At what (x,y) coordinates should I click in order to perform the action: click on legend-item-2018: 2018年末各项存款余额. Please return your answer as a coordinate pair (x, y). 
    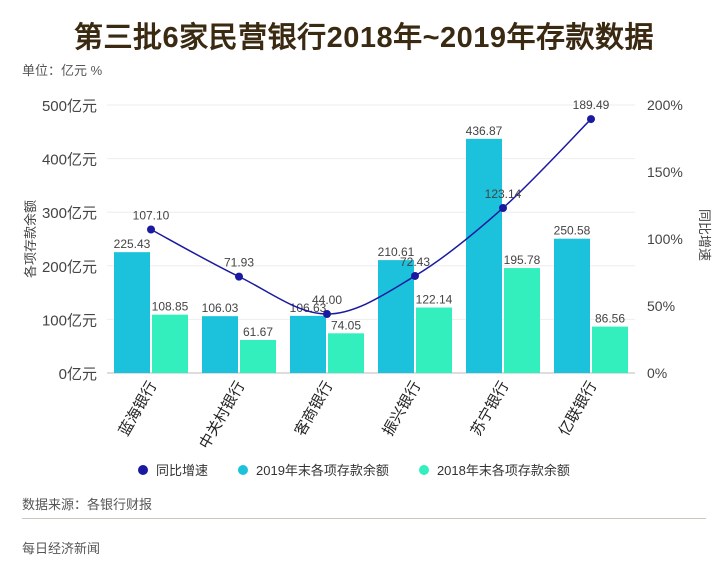
    Looking at the image, I should click on (494, 469).